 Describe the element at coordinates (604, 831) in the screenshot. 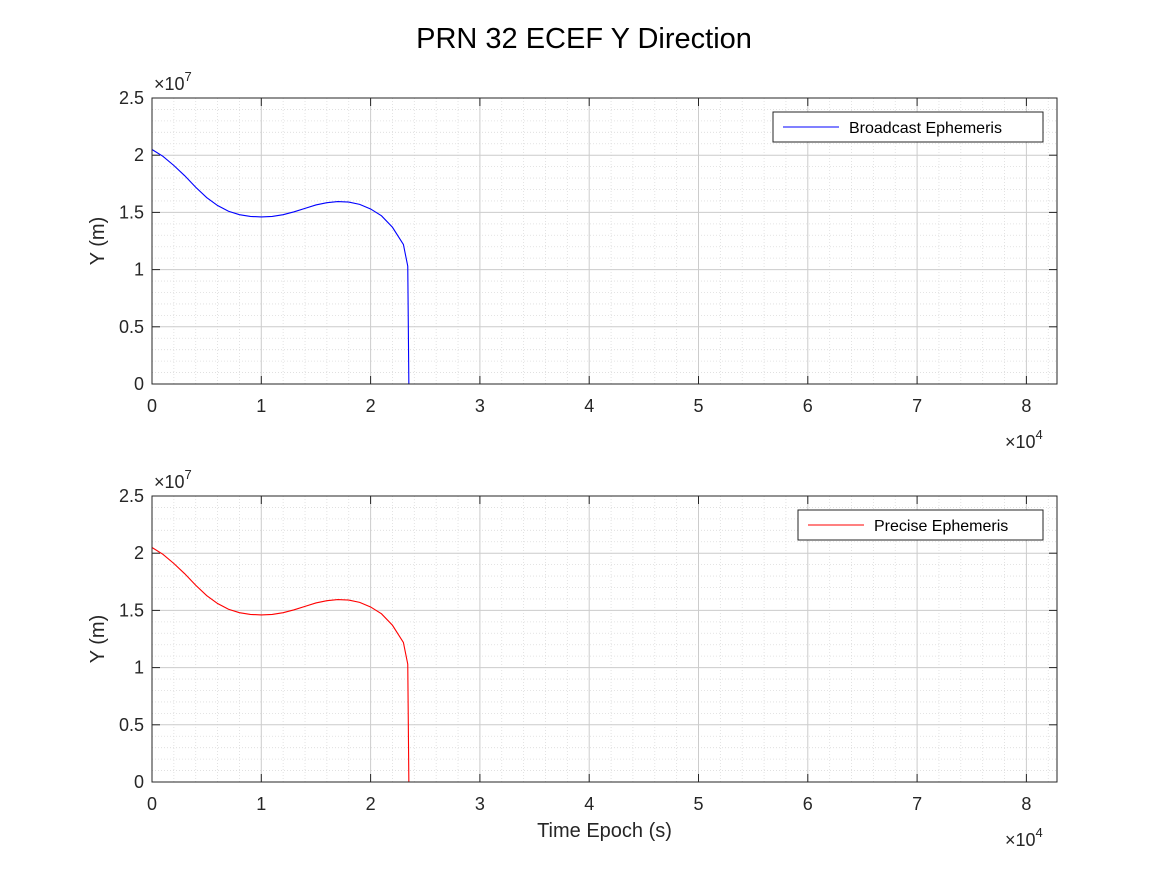

I see `x-axis-label: Time Epoch (s)` at that location.